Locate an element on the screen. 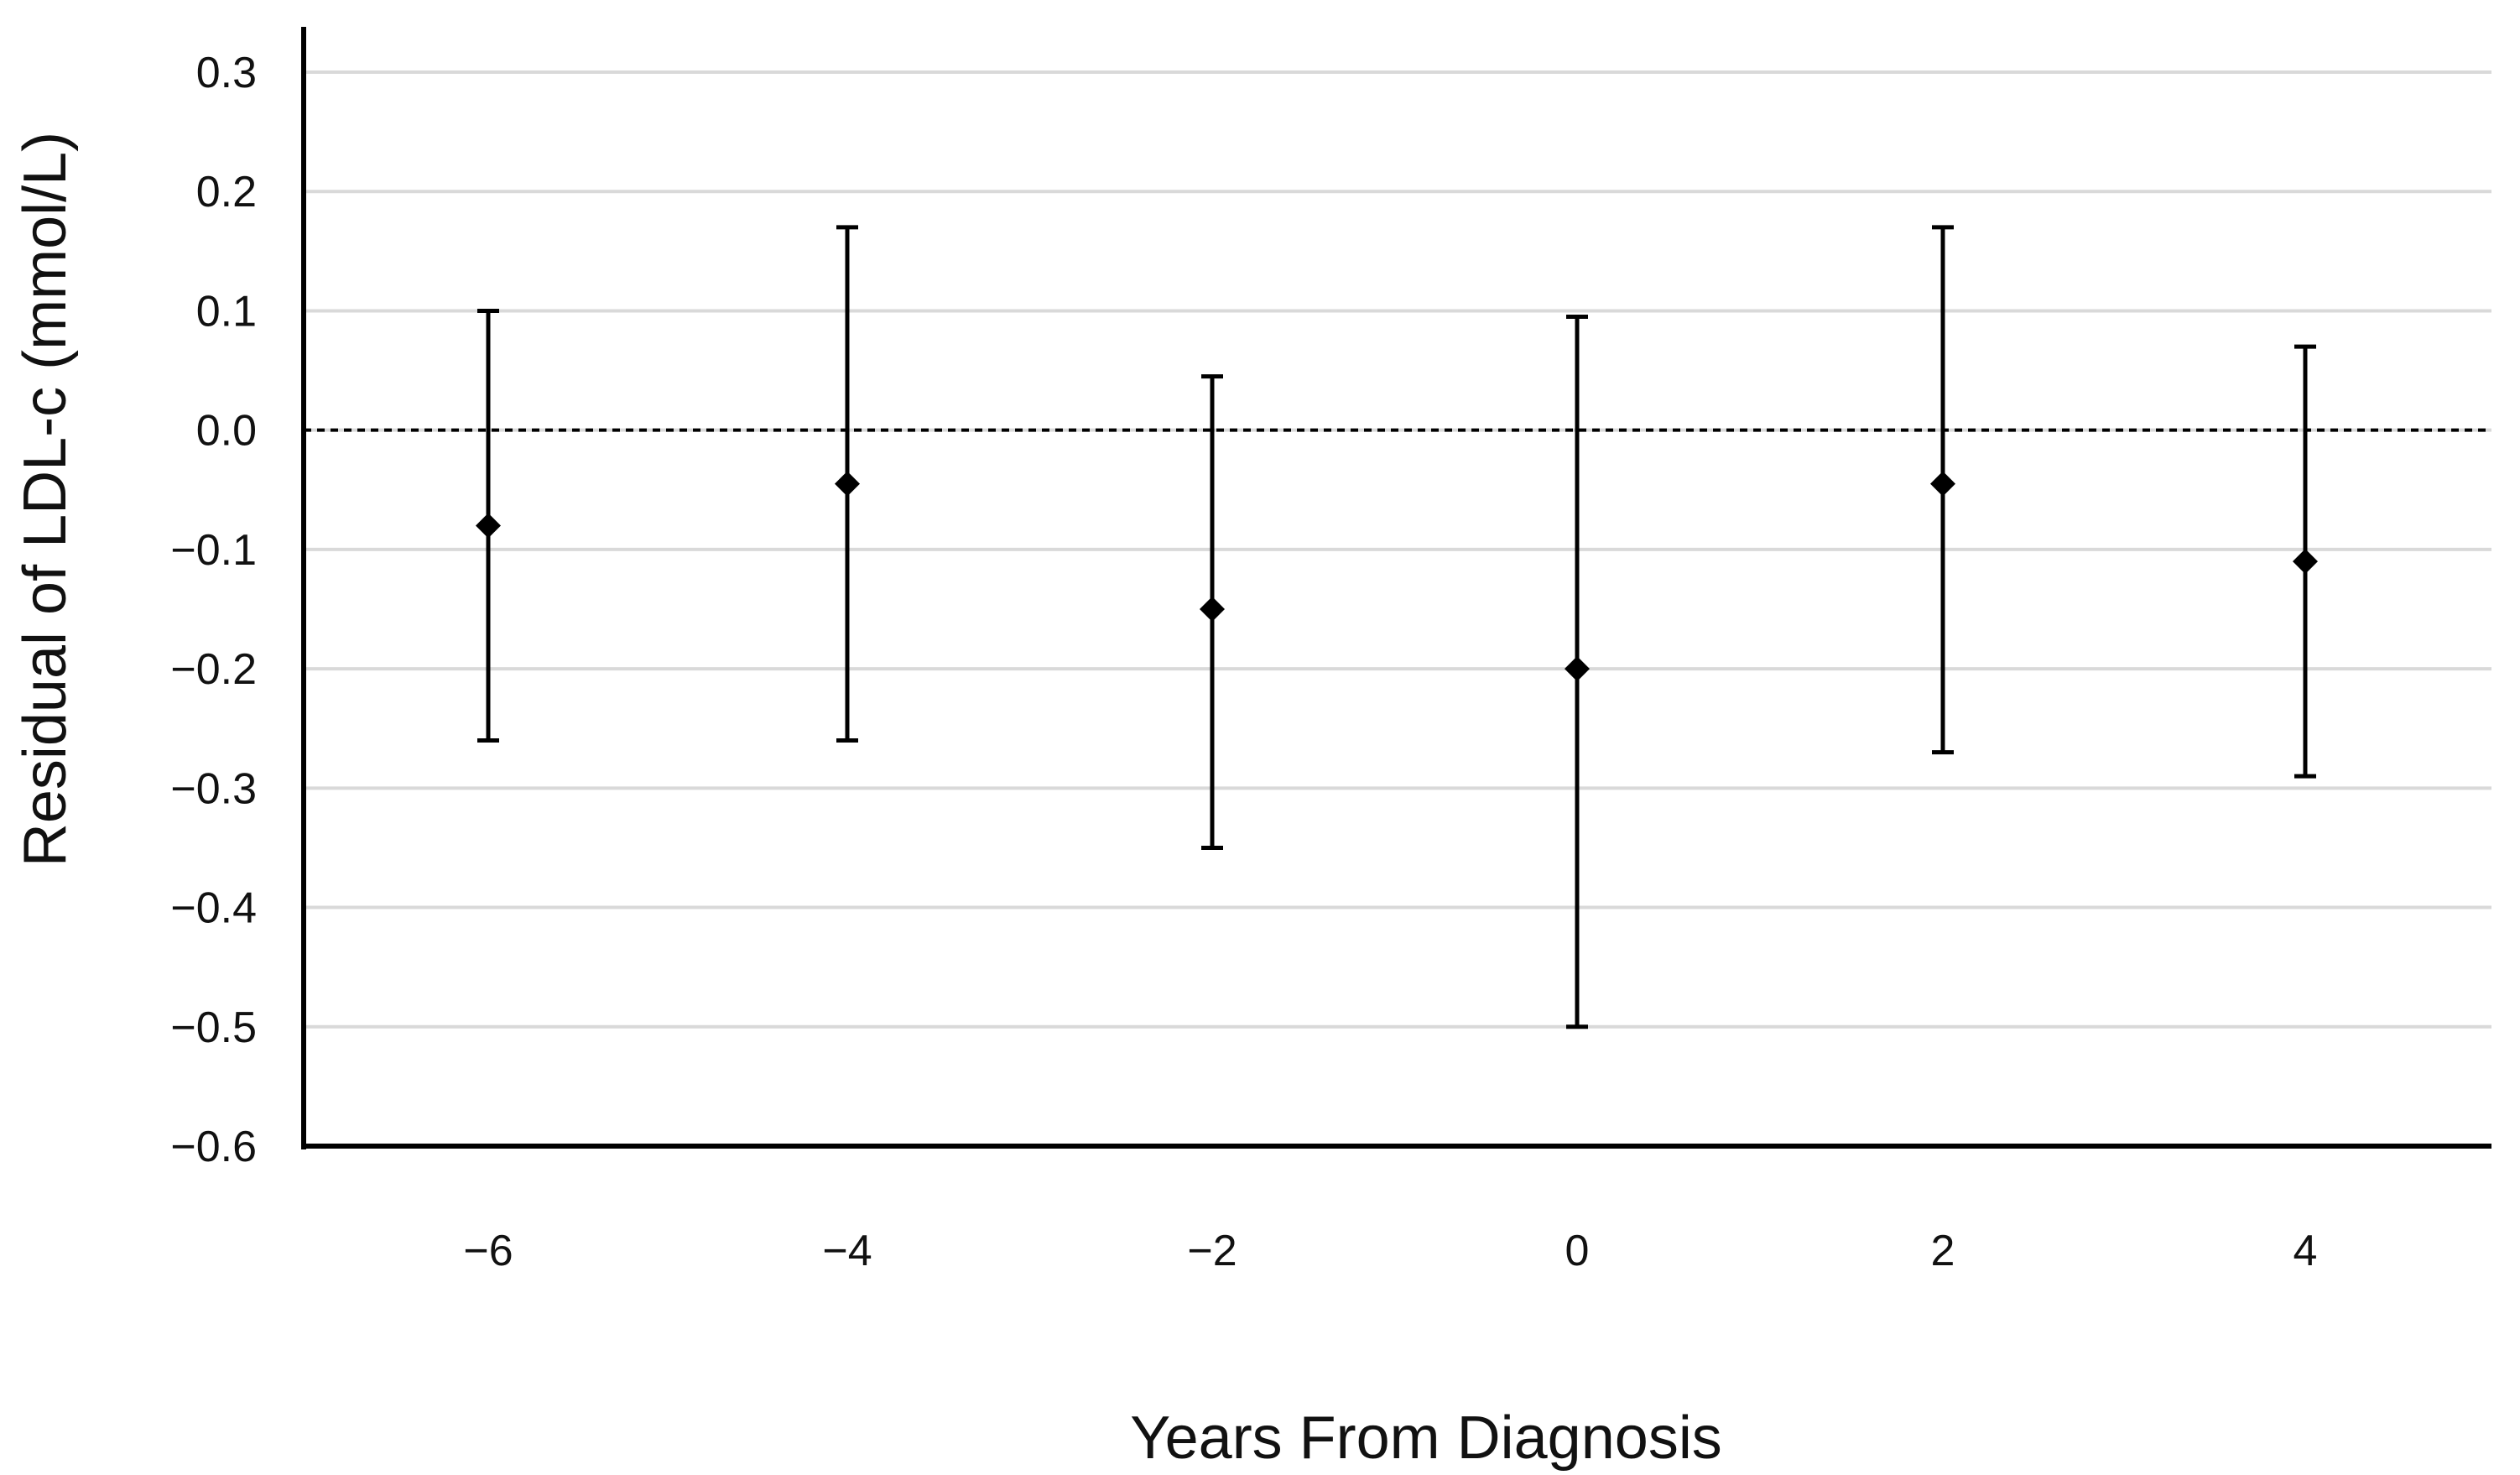 The width and height of the screenshot is (2520, 1475). x-tick-labels: −6 −4 −2 0 2 4 is located at coordinates (1390, 1251).